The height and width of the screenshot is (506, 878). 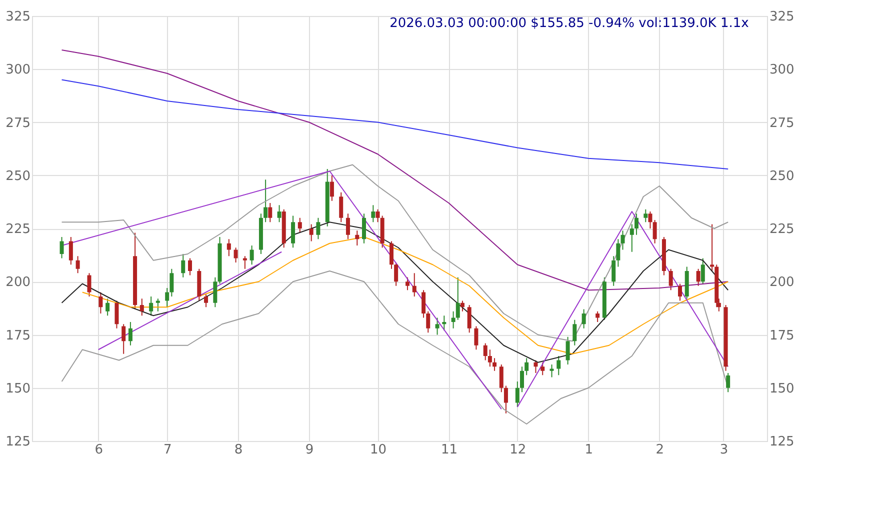 What do you see at coordinates (18, 176) in the screenshot?
I see `y-tick-label: 250` at bounding box center [18, 176].